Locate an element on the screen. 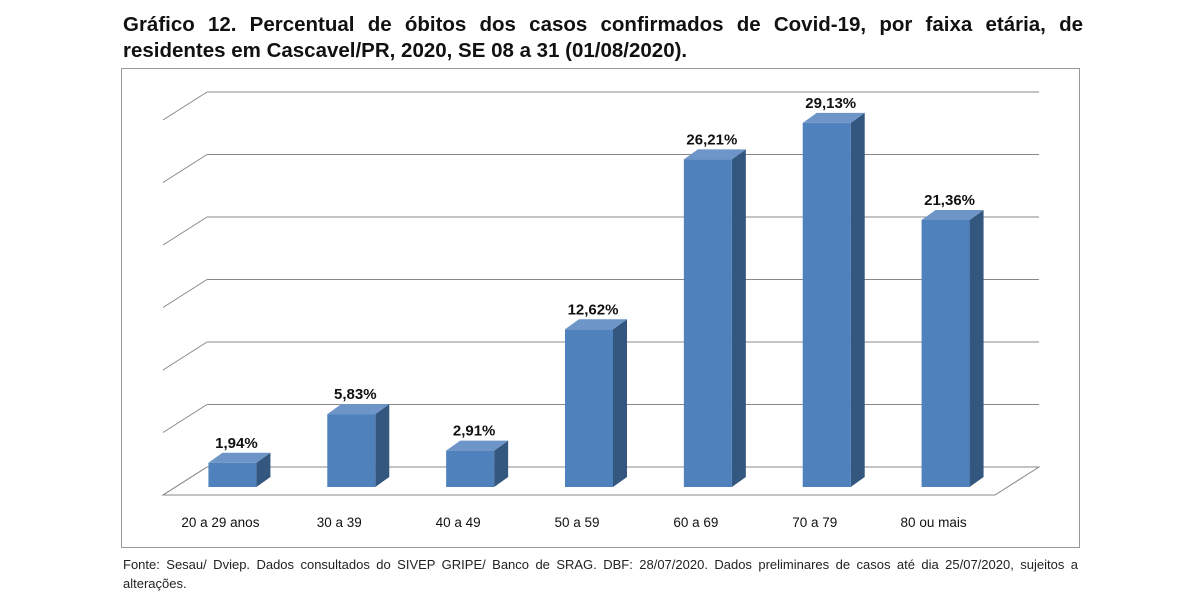  data-label: 1,94% is located at coordinates (236, 443).